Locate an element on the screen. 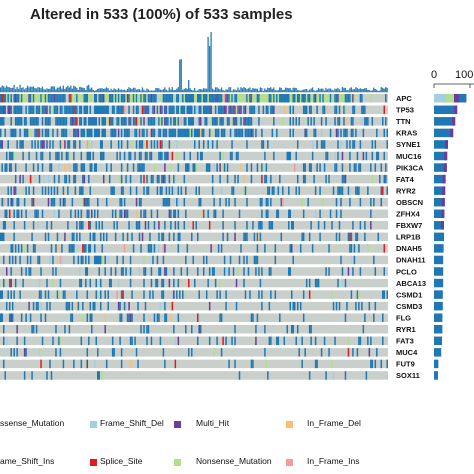 The width and height of the screenshot is (474, 474). cell-csmd3 is located at coordinates (347, 306).